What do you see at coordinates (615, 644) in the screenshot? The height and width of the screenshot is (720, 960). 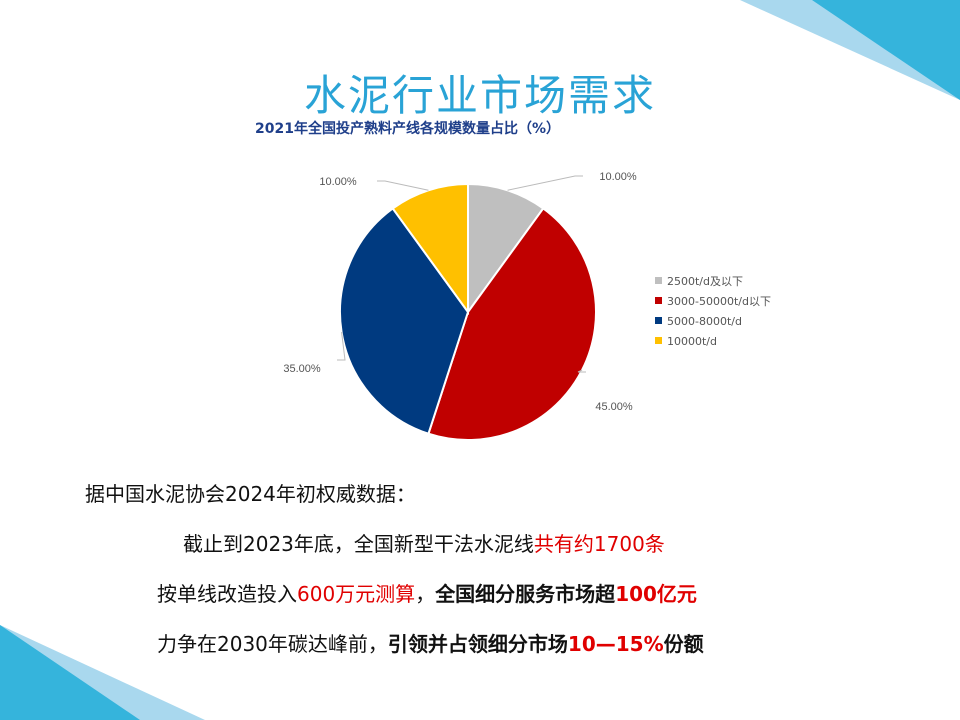 I see `text-segment: 10—15%` at bounding box center [615, 644].